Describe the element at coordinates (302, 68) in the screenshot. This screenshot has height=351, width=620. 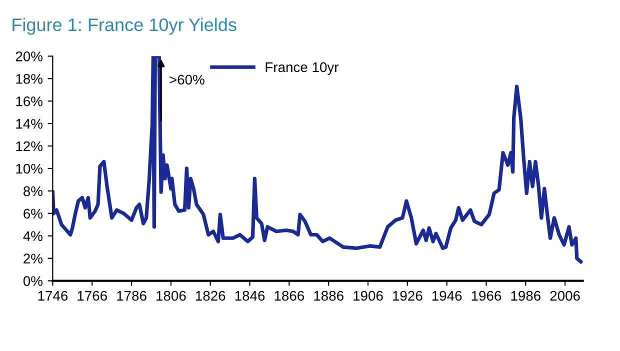
I see `legend-label: France 10yr` at that location.